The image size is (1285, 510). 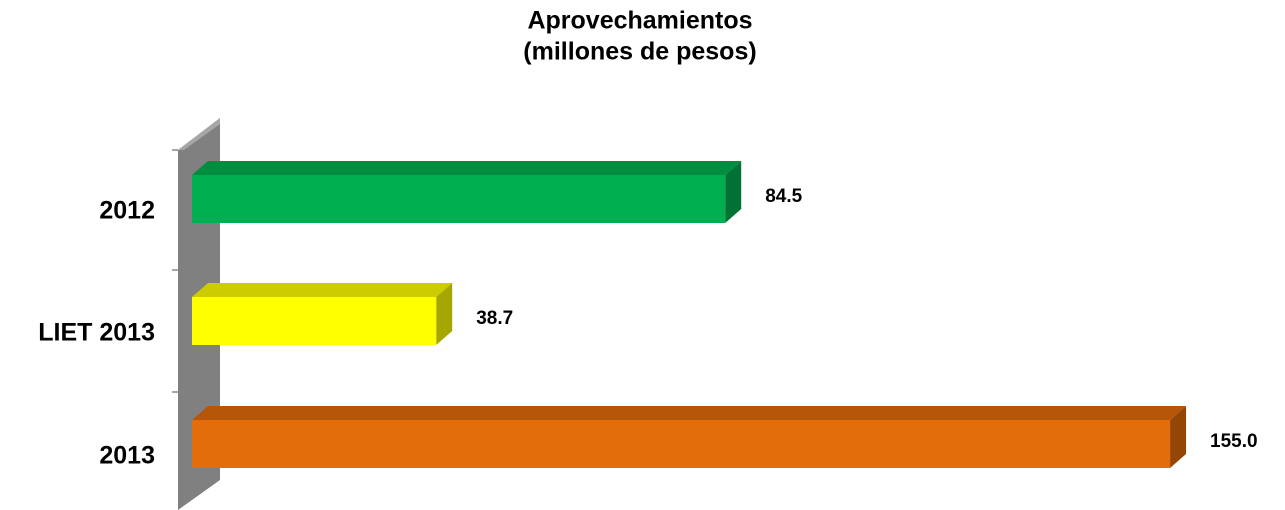 What do you see at coordinates (127, 211) in the screenshot?
I see `category-label: 2012` at bounding box center [127, 211].